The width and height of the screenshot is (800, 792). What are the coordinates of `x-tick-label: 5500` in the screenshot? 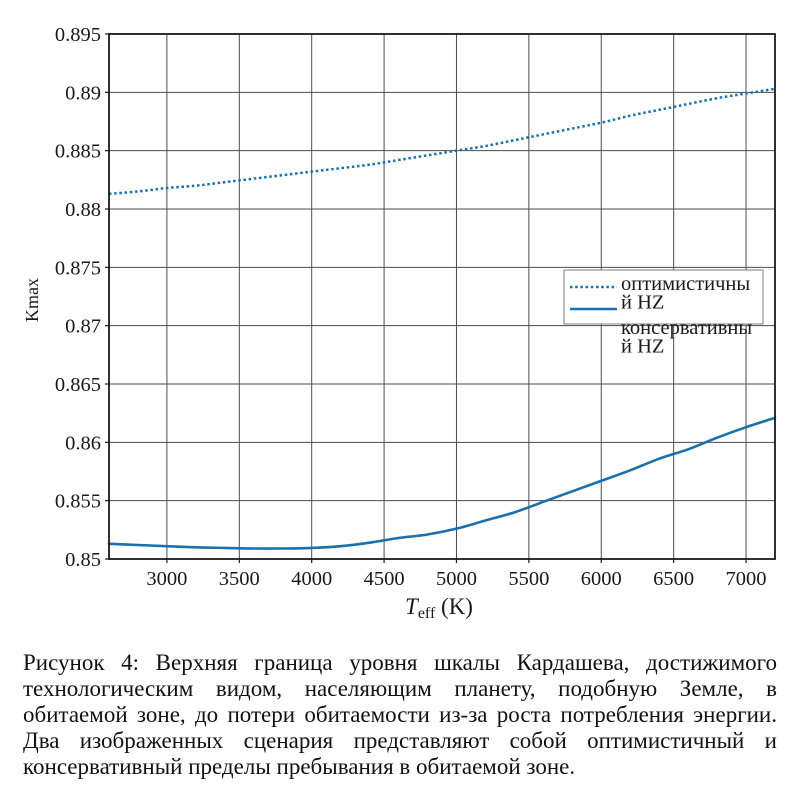 It's located at (528, 579).